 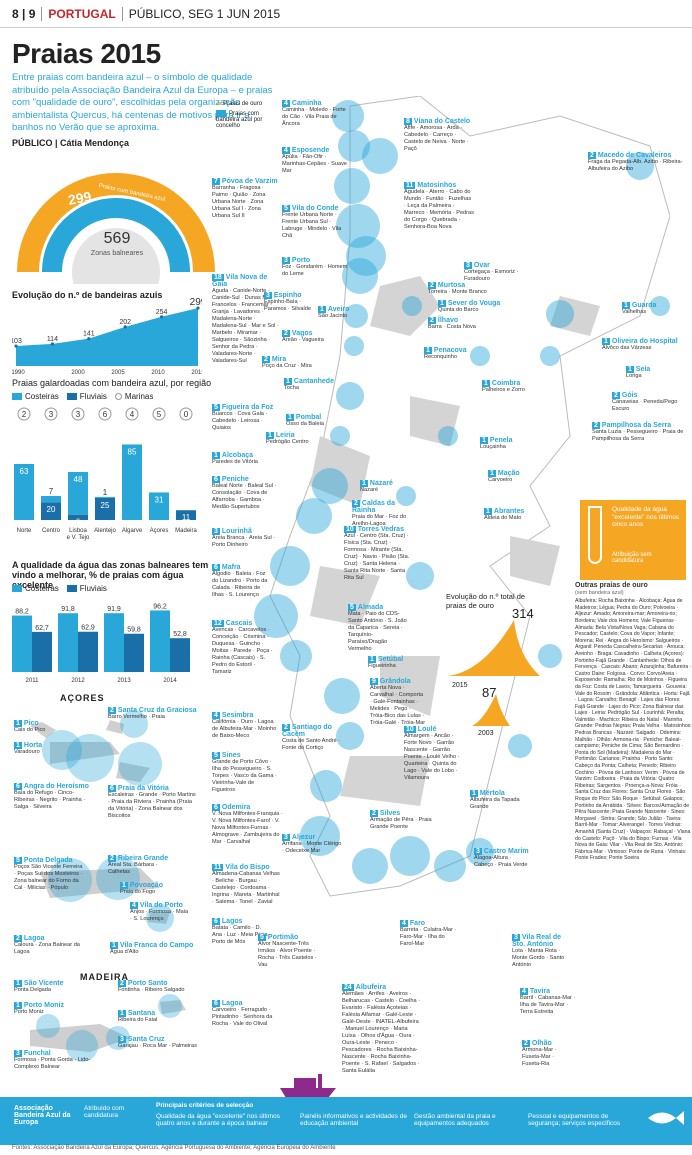 I want to click on year-label: 2014, so click(x=170, y=681).